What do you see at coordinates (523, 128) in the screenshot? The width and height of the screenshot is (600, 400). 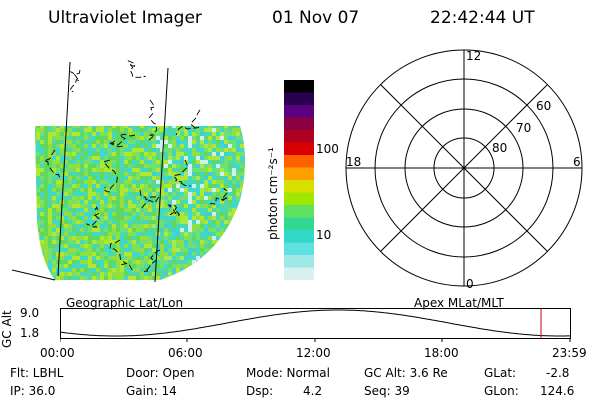 I see `mlat-label-70: 70` at bounding box center [523, 128].